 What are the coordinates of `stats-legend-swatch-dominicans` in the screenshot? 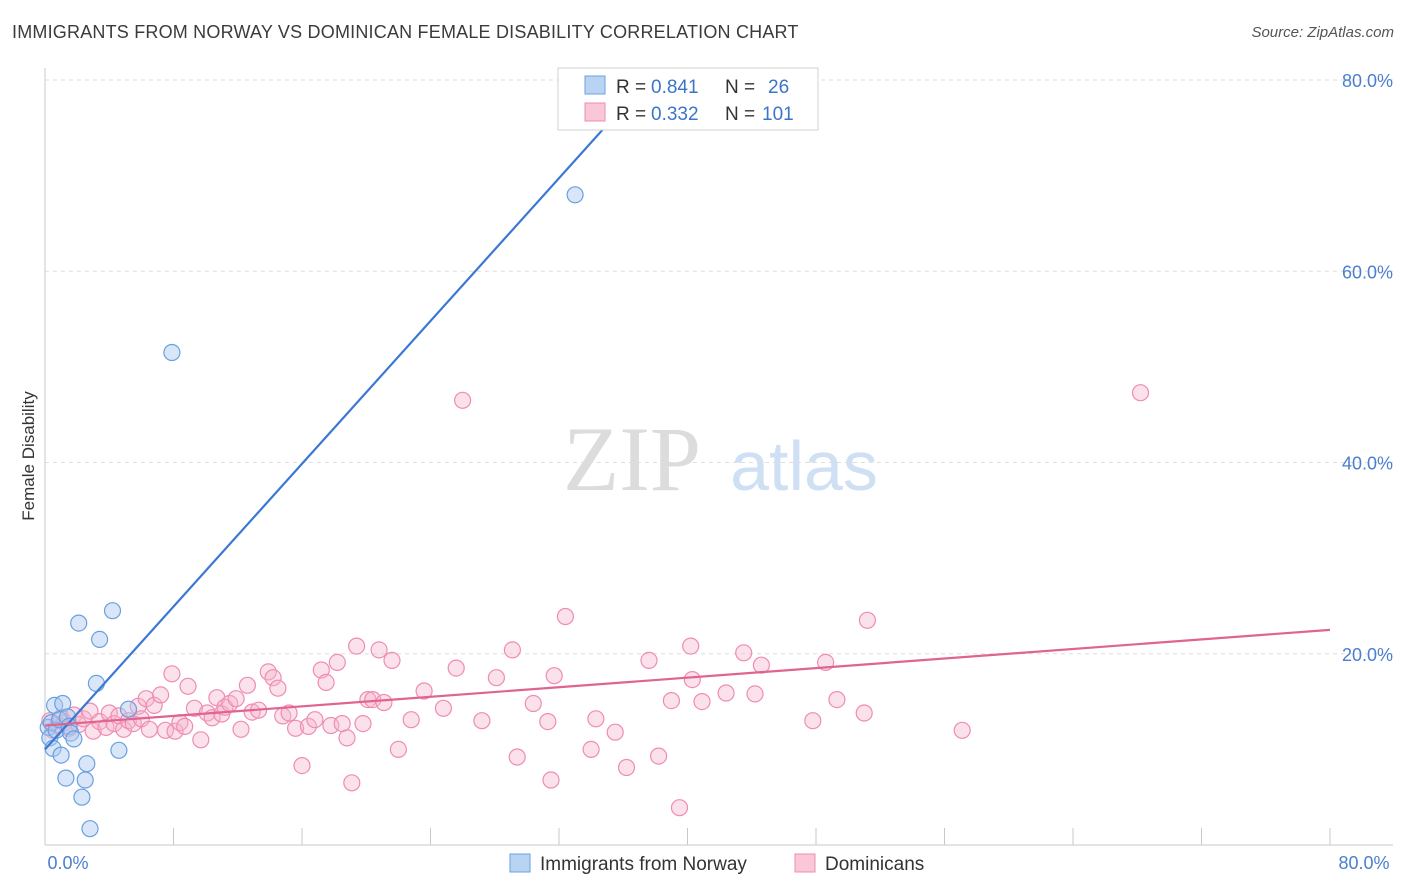 It's located at (595, 112).